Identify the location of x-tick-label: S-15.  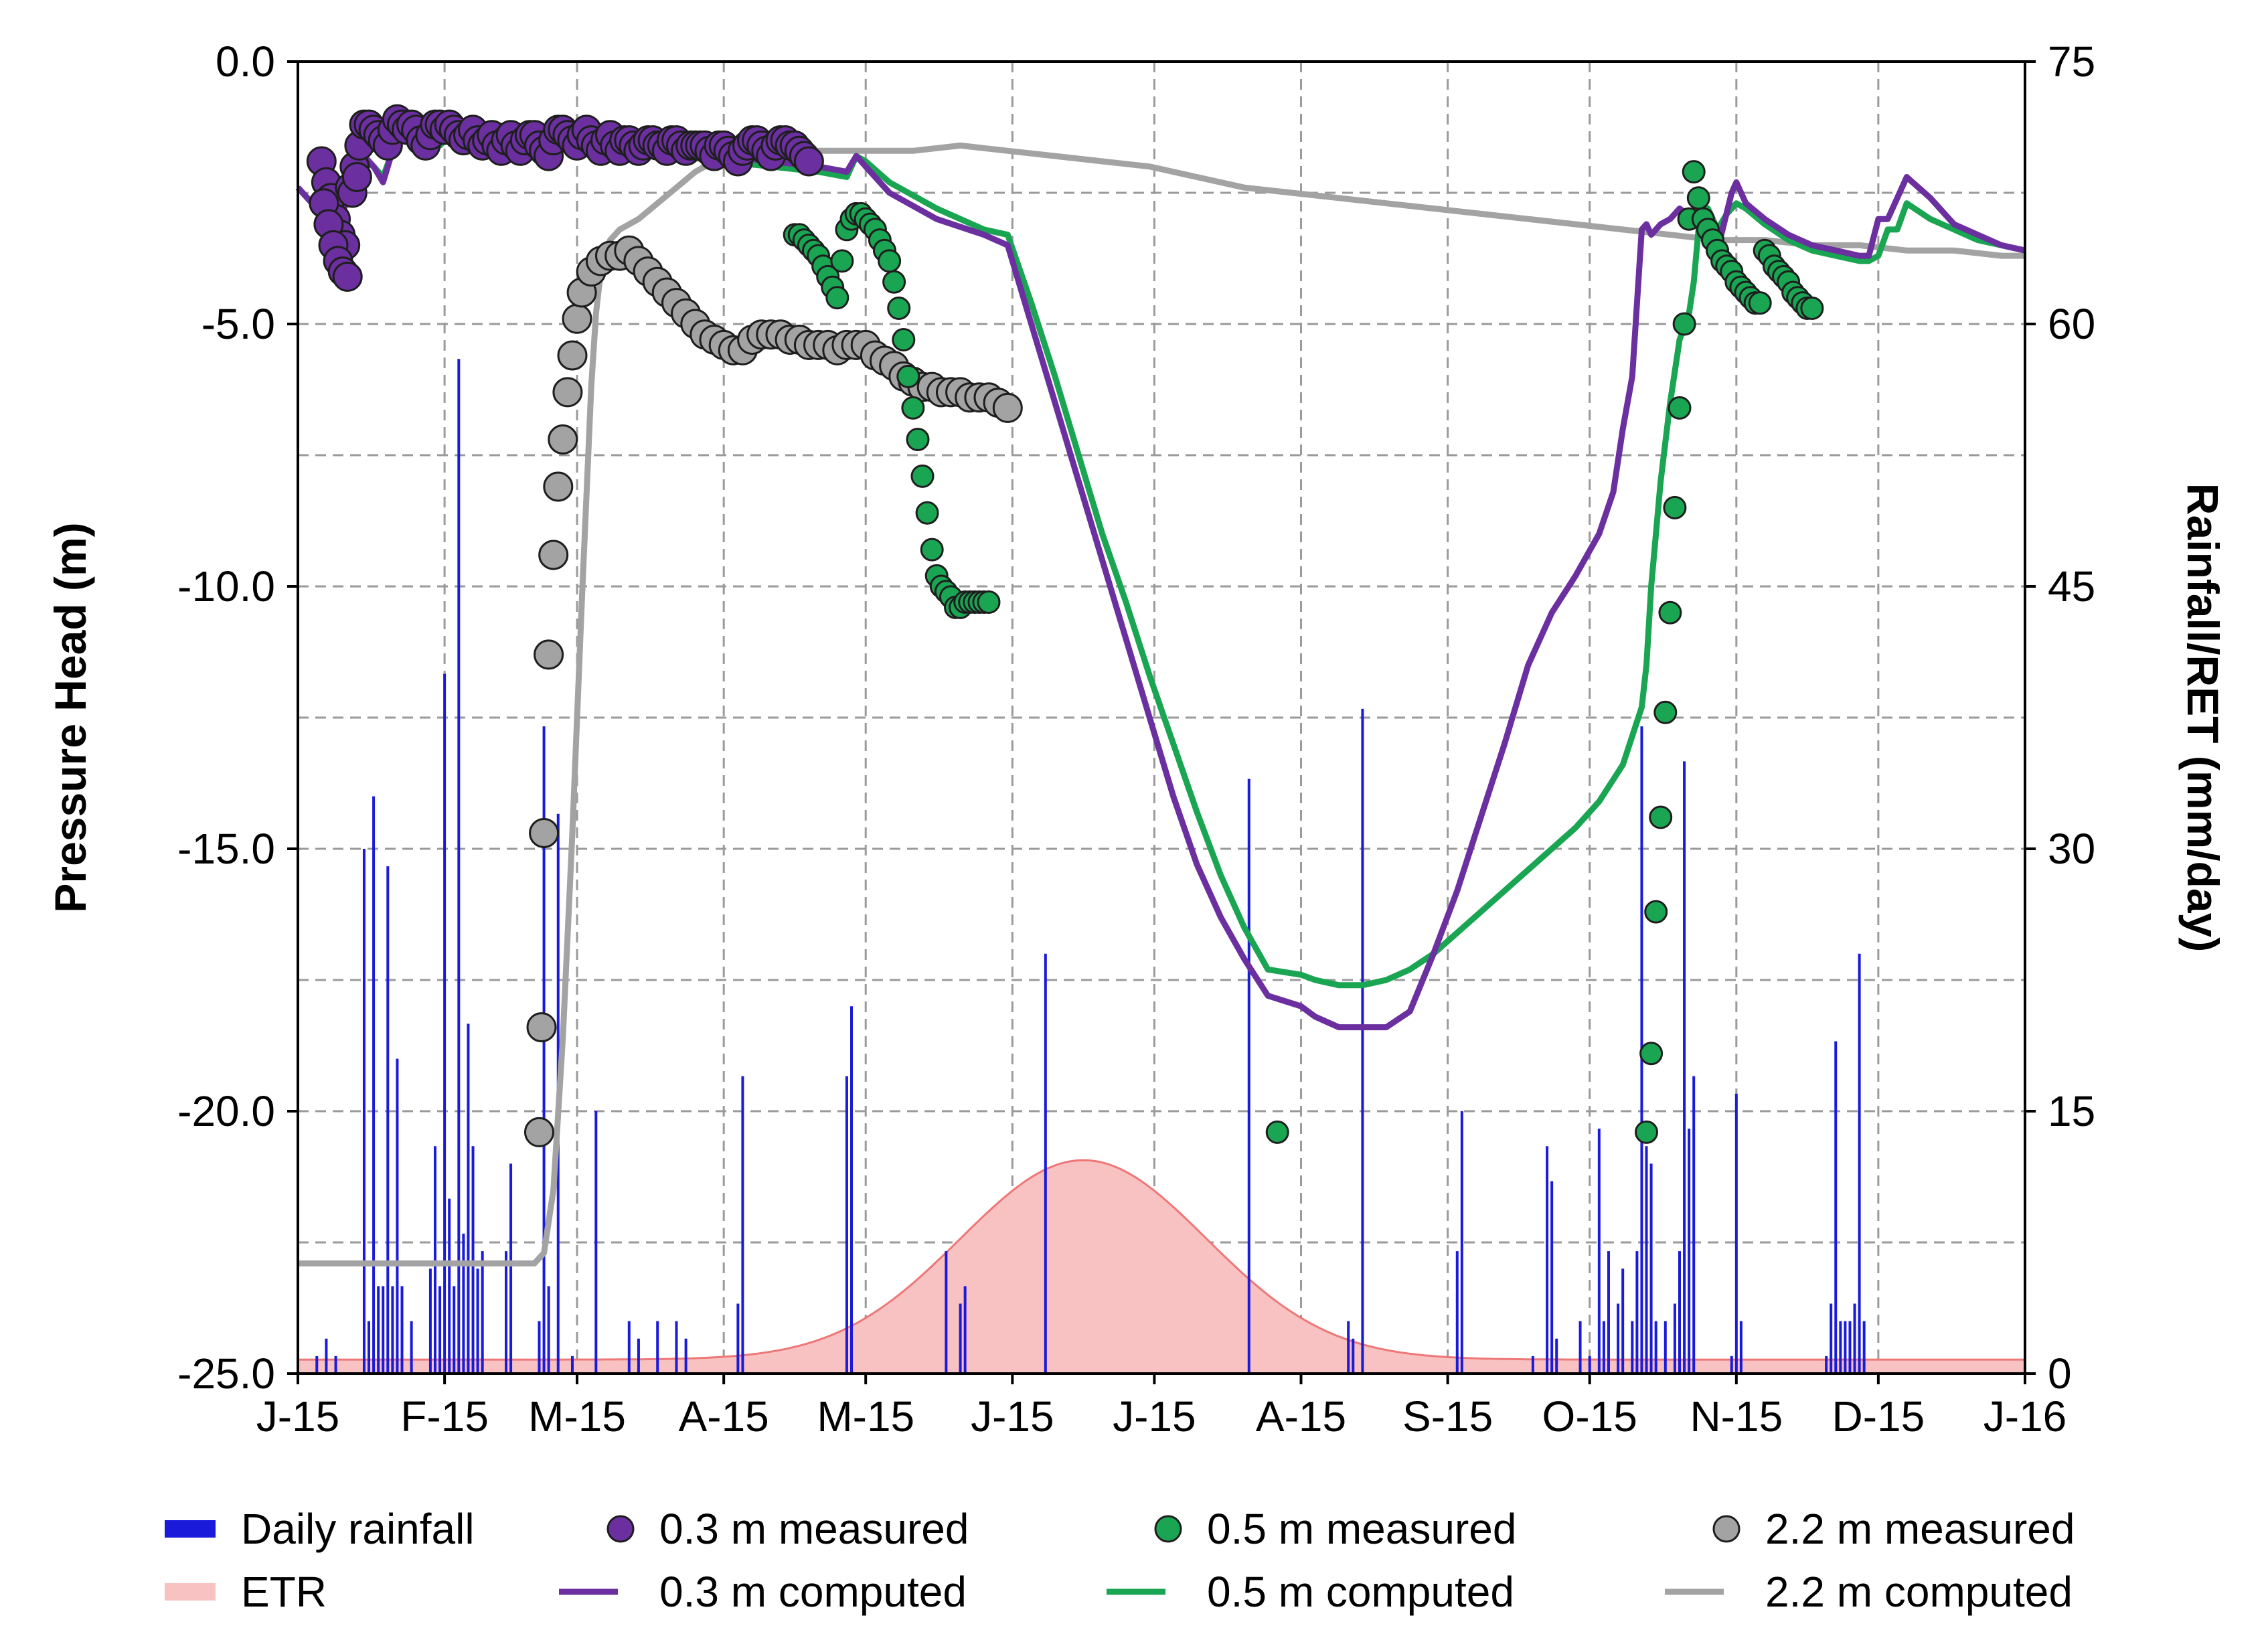
(1447, 1416).